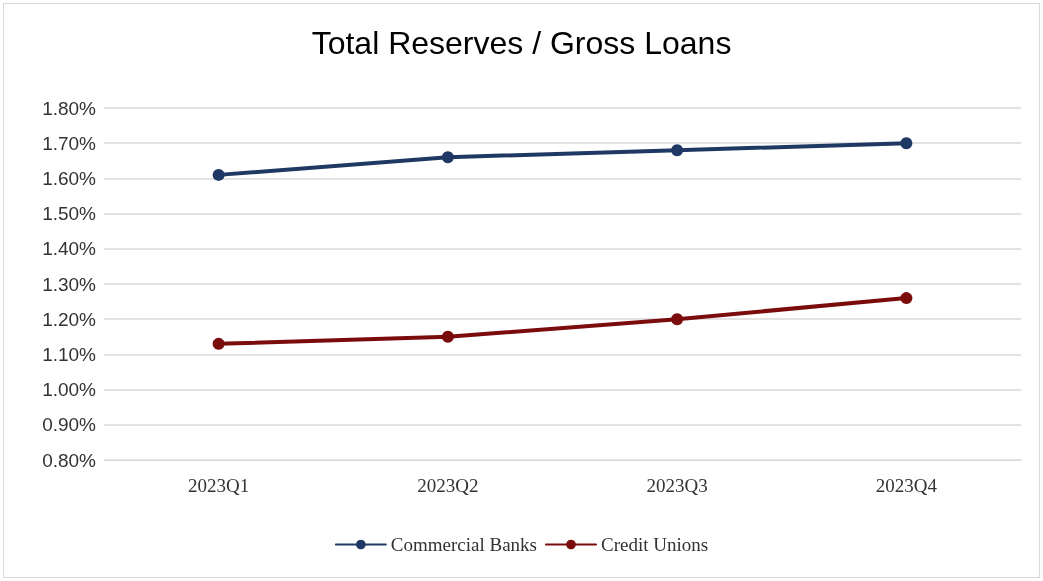 The height and width of the screenshot is (581, 1043). Describe the element at coordinates (69, 460) in the screenshot. I see `y-tick-label: 0.80%` at that location.